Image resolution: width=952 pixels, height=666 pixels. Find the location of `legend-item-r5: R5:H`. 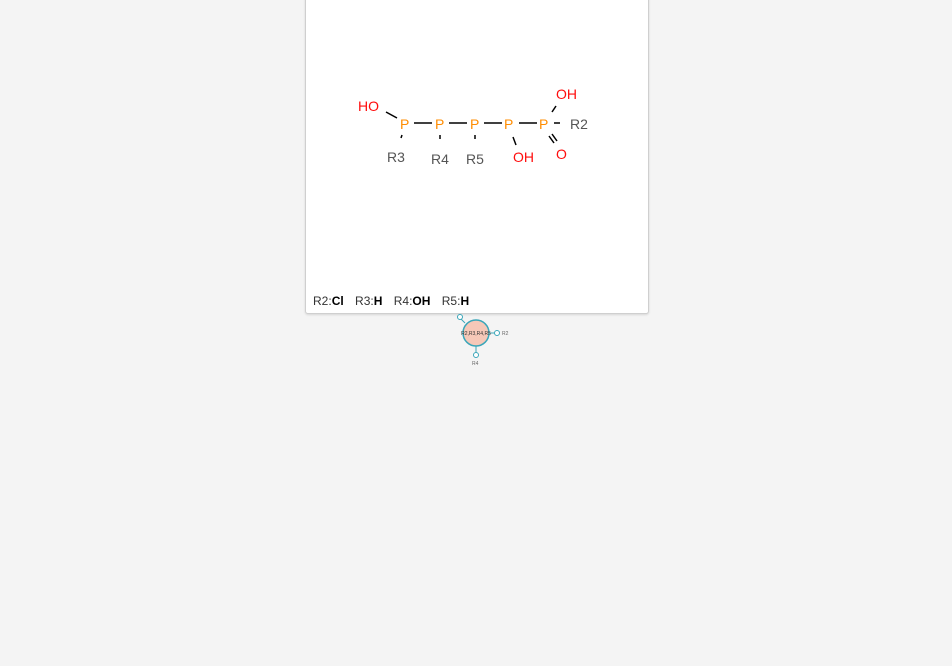

legend-item-r5: R5:H is located at coordinates (455, 301).